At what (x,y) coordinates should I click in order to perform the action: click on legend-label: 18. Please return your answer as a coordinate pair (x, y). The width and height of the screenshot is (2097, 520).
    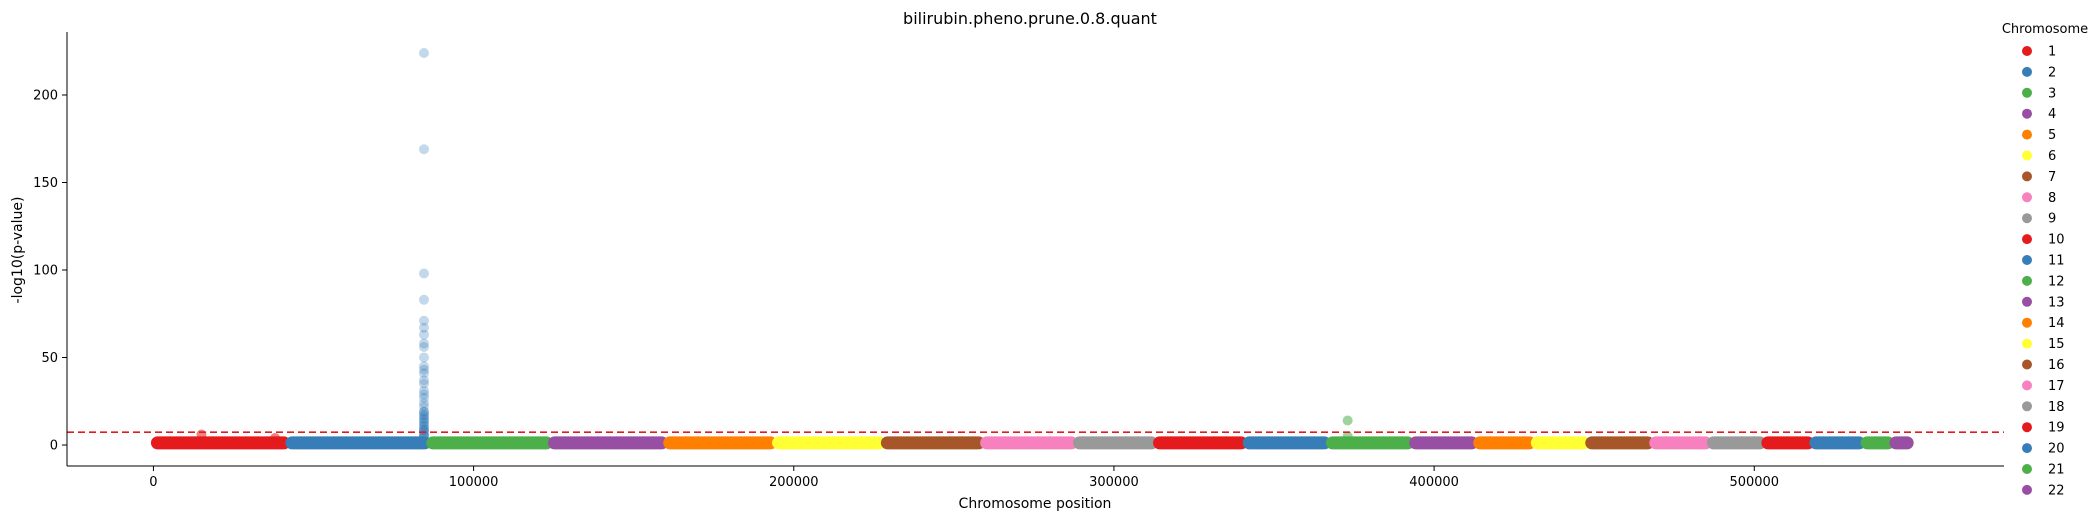
    Looking at the image, I should click on (2056, 407).